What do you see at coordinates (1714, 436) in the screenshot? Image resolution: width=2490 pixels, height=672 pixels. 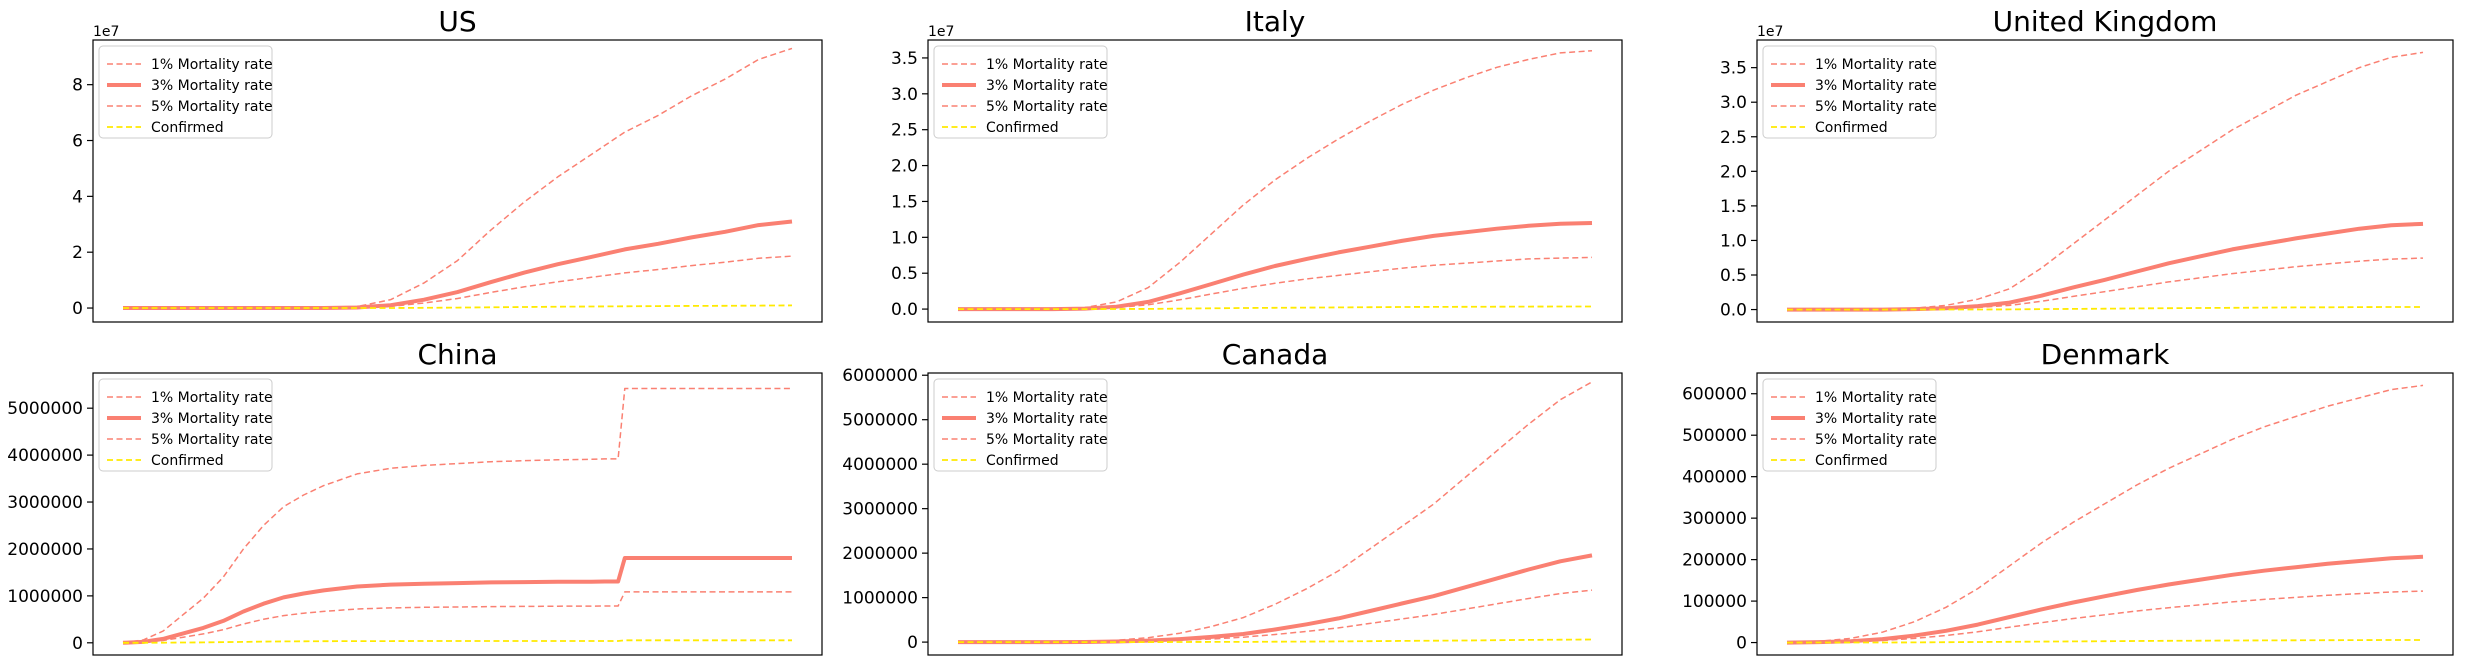 I see `y-tick-label: 500000` at bounding box center [1714, 436].